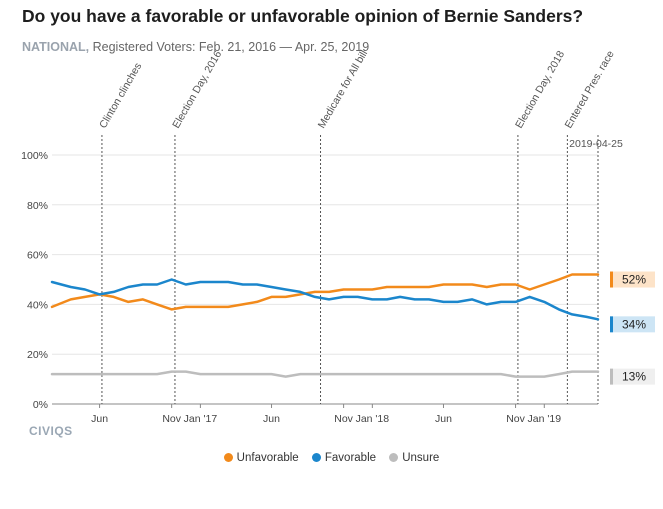 Image resolution: width=663 pixels, height=509 pixels. What do you see at coordinates (40, 405) in the screenshot?
I see `y-tick-label: 0%` at bounding box center [40, 405].